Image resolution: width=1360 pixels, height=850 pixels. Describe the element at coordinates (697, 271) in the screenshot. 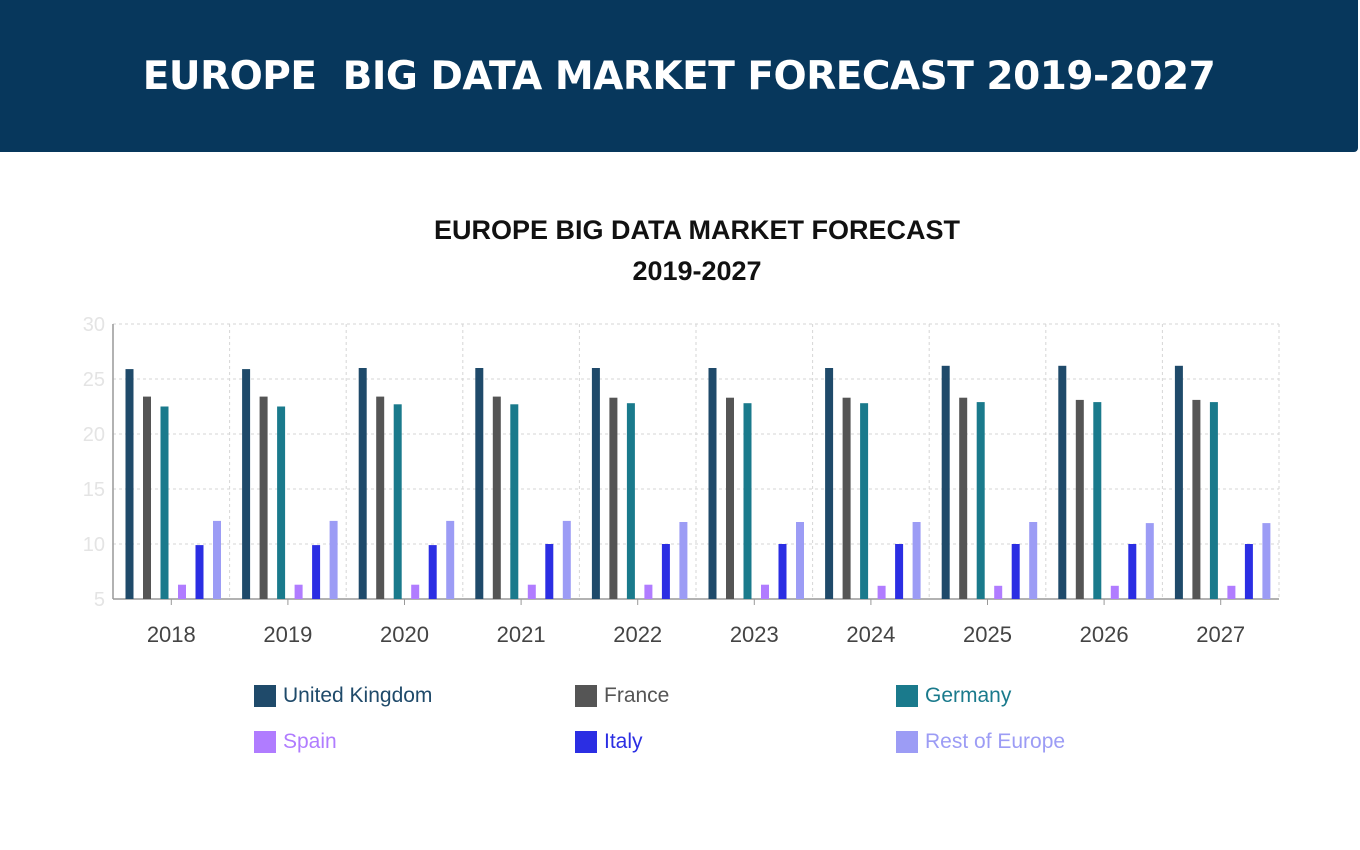

I see `chart-title-line-2: 2019-2027` at that location.